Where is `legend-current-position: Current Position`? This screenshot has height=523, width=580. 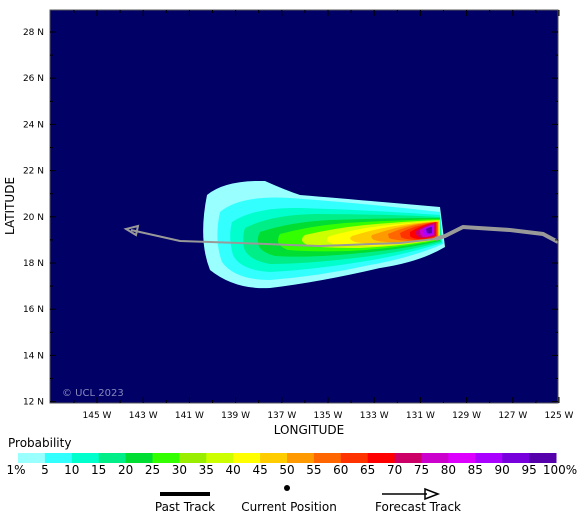
legend-current-position: Current Position is located at coordinates (289, 507).